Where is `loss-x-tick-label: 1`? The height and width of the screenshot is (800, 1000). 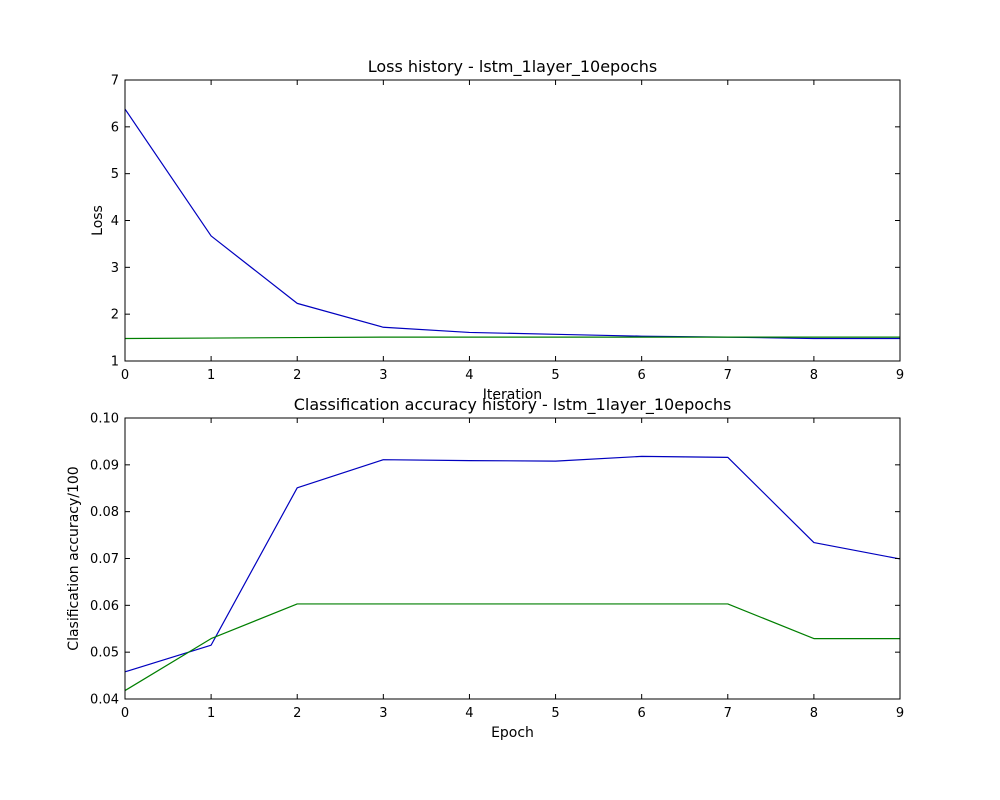
loss-x-tick-label: 1 is located at coordinates (211, 375).